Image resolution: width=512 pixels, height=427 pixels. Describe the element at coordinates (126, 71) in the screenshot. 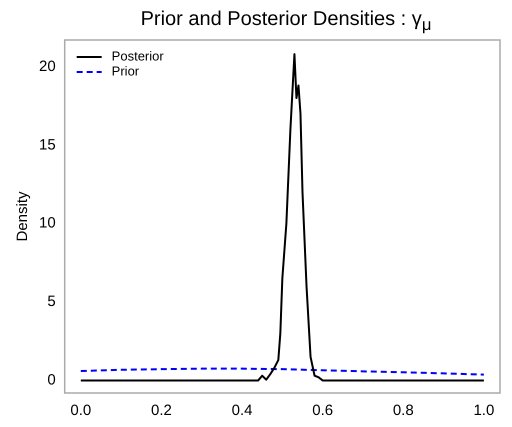

I see `legend-label: Prior` at that location.